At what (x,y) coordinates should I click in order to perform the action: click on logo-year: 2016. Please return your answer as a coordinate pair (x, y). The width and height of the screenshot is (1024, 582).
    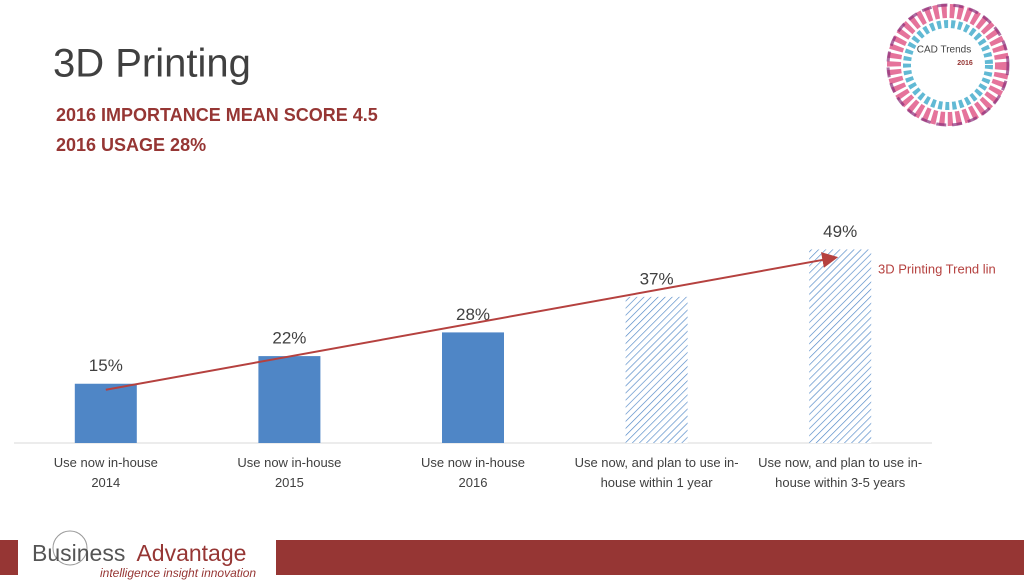
    Looking at the image, I should click on (965, 63).